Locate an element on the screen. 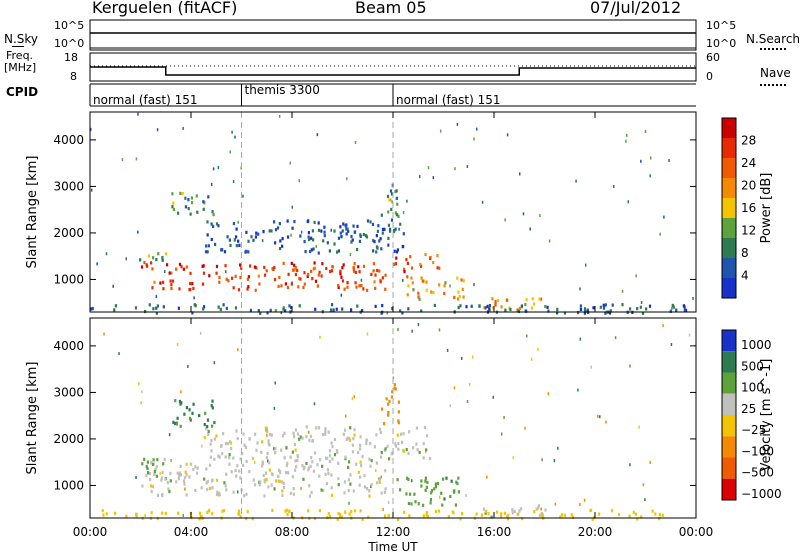 The image size is (800, 554). x-tick-label: 04:00 is located at coordinates (191, 532).